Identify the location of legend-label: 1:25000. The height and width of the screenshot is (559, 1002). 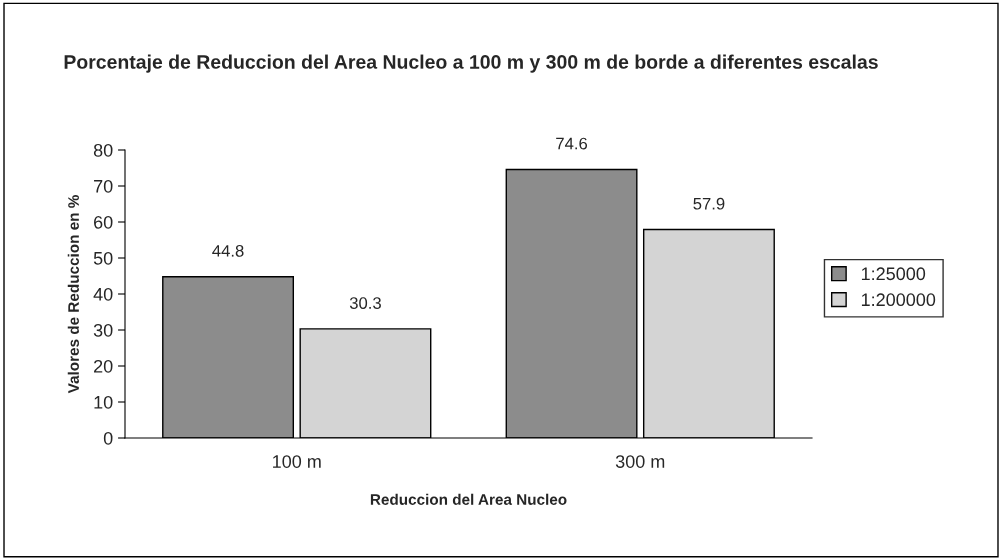
(893, 274).